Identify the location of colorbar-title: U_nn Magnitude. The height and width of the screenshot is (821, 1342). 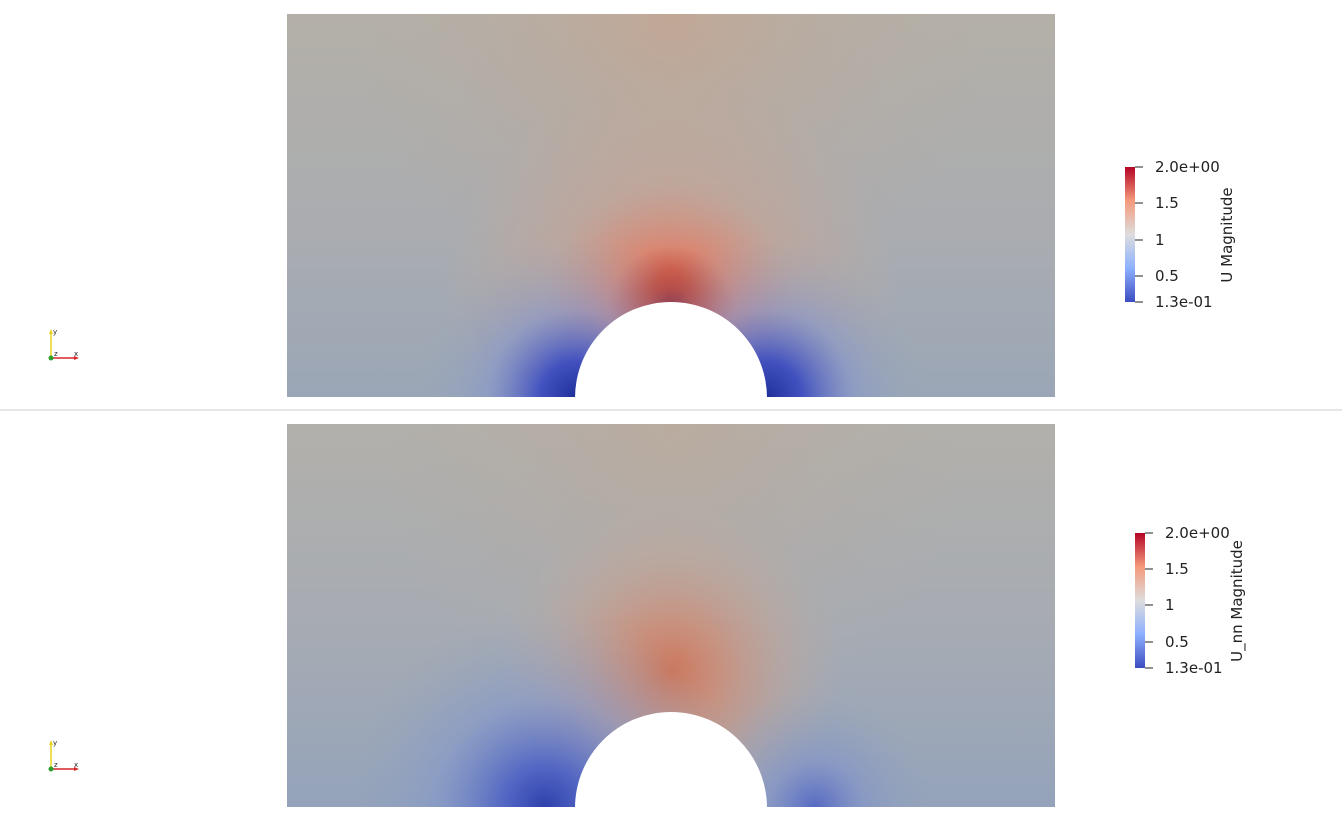
(1237, 601).